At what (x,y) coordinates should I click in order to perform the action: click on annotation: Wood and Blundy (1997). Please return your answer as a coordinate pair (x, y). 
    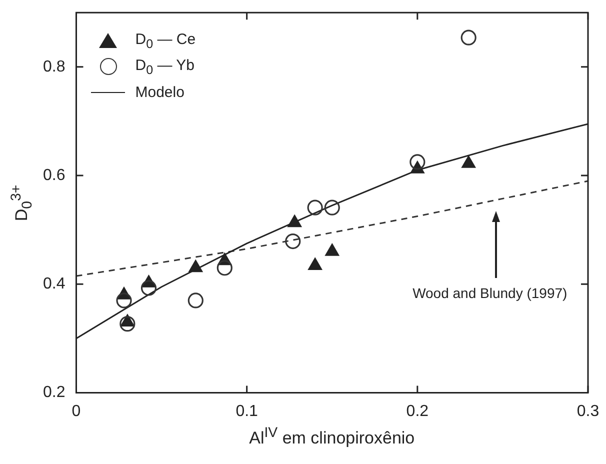
    Looking at the image, I should click on (490, 292).